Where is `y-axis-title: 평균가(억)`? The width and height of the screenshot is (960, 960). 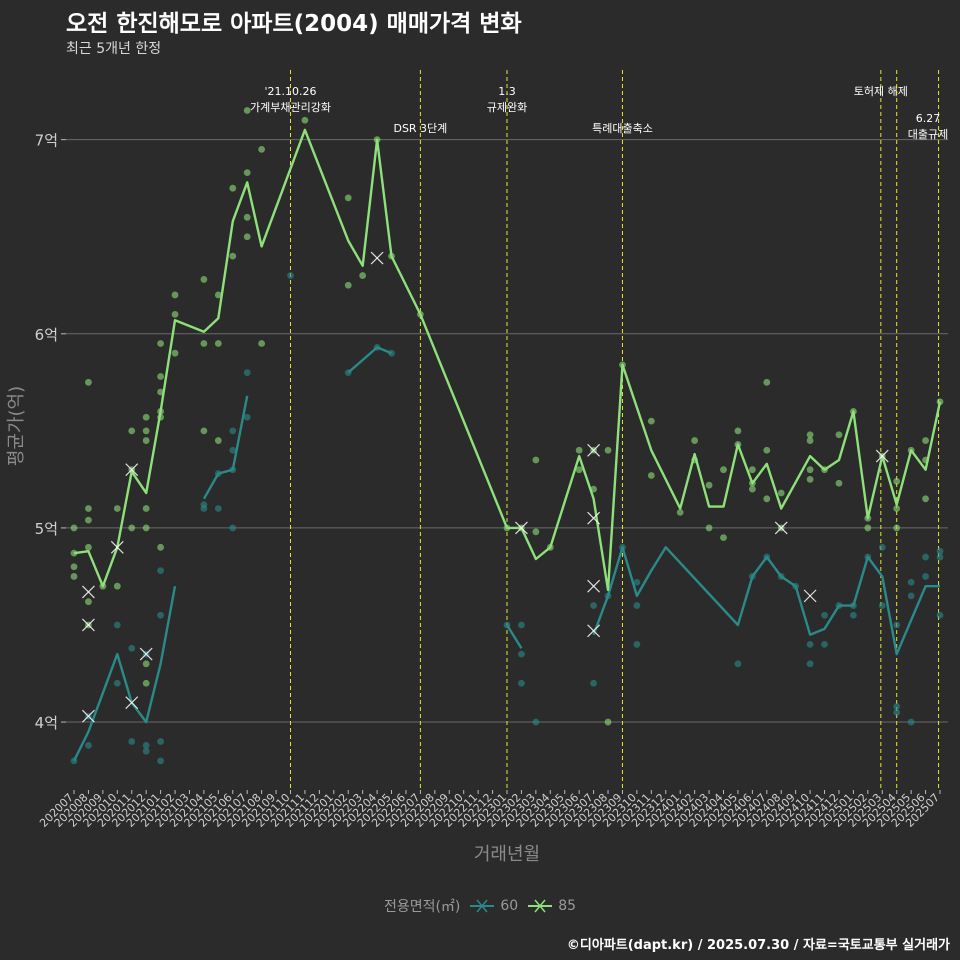 y-axis-title: 평균가(억) is located at coordinates (16, 426).